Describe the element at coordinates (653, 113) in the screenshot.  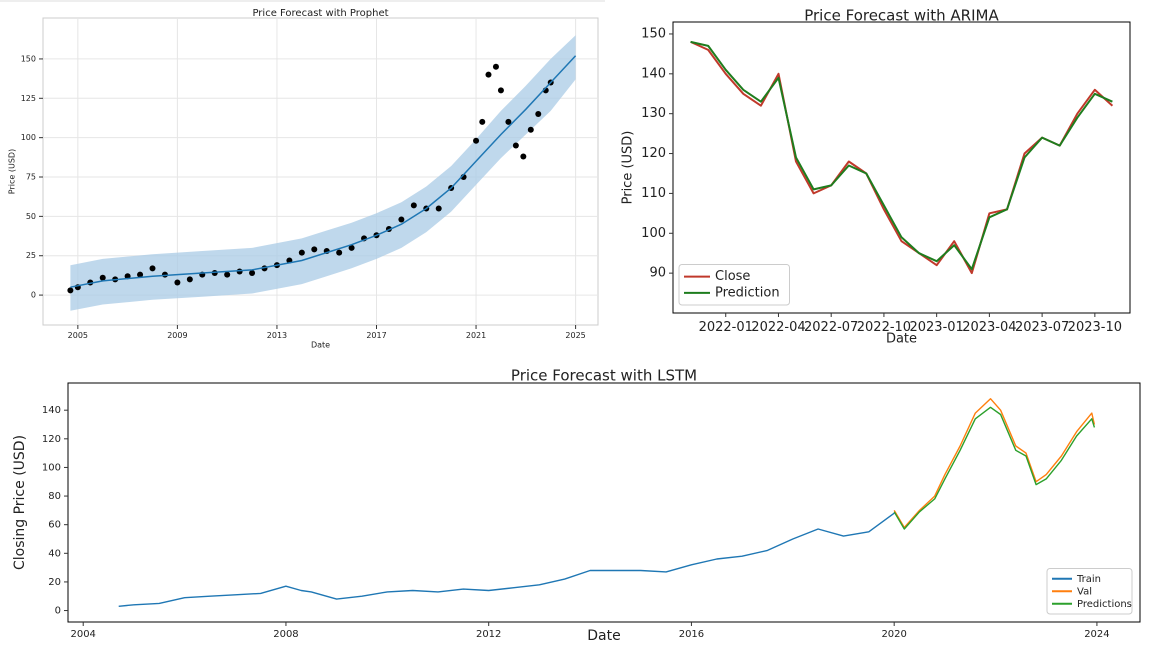
I see `y-tick-label: 130` at that location.